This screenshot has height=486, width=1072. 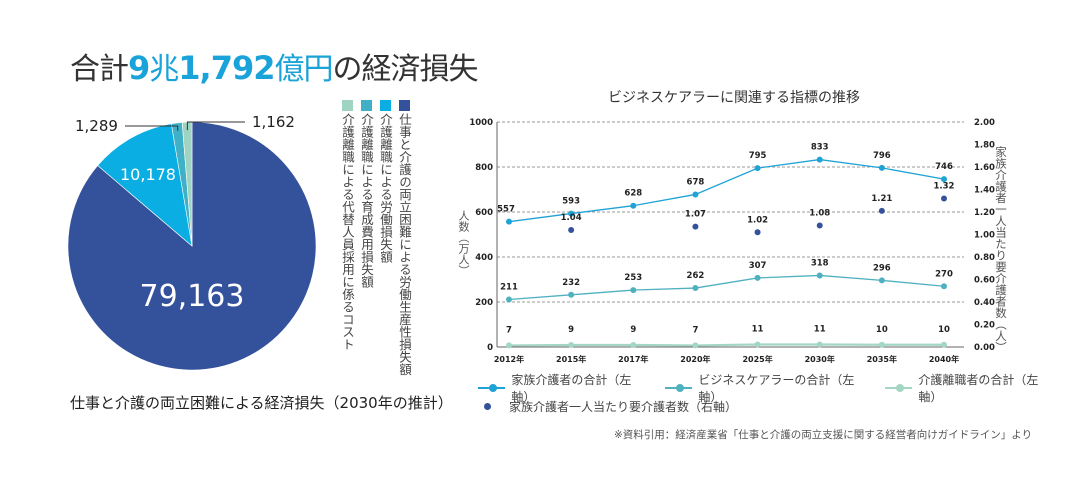 What do you see at coordinates (820, 148) in the screenshot?
I see `series-0-data-label: 833` at bounding box center [820, 148].